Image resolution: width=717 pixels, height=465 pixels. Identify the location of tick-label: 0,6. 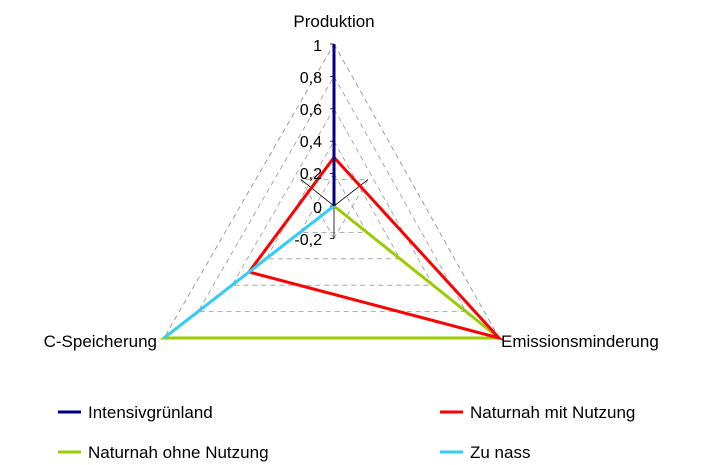
(311, 110).